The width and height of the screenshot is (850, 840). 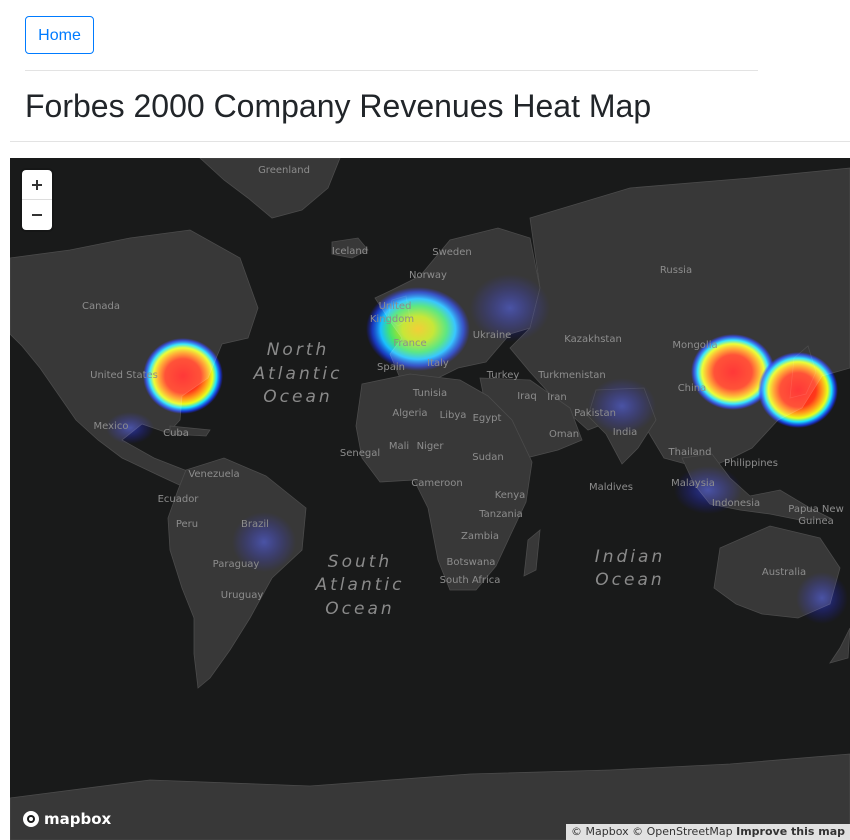 What do you see at coordinates (409, 413) in the screenshot?
I see `map-label: Algeria` at bounding box center [409, 413].